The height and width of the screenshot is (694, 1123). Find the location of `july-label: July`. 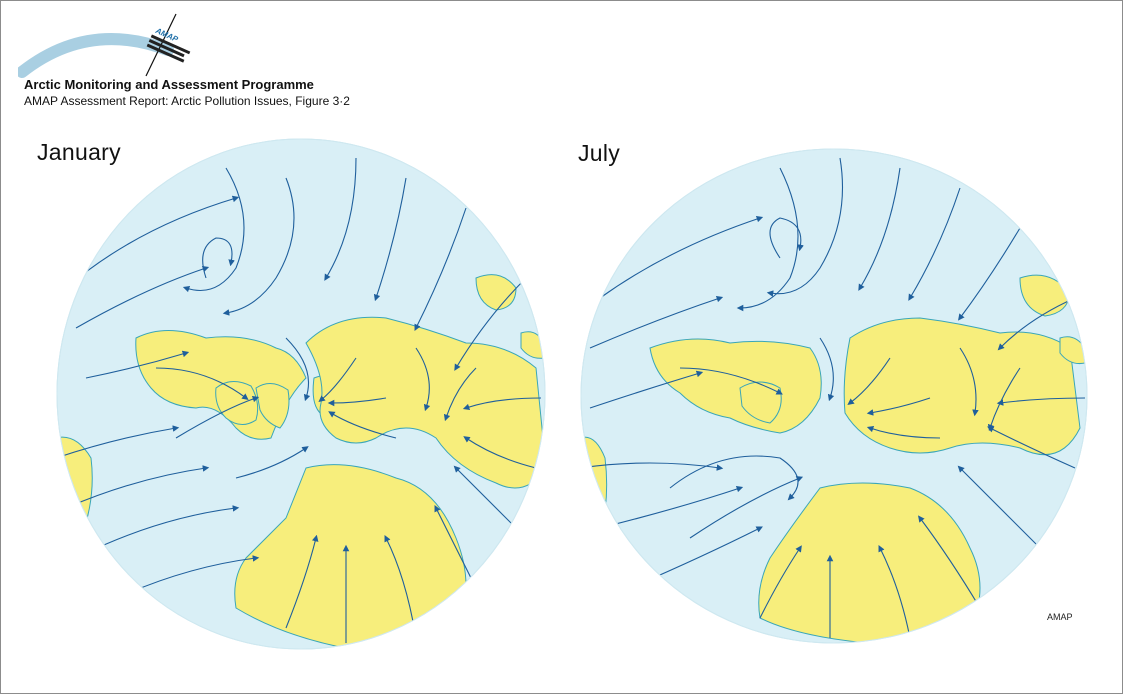

july-label: July is located at coordinates (599, 153).